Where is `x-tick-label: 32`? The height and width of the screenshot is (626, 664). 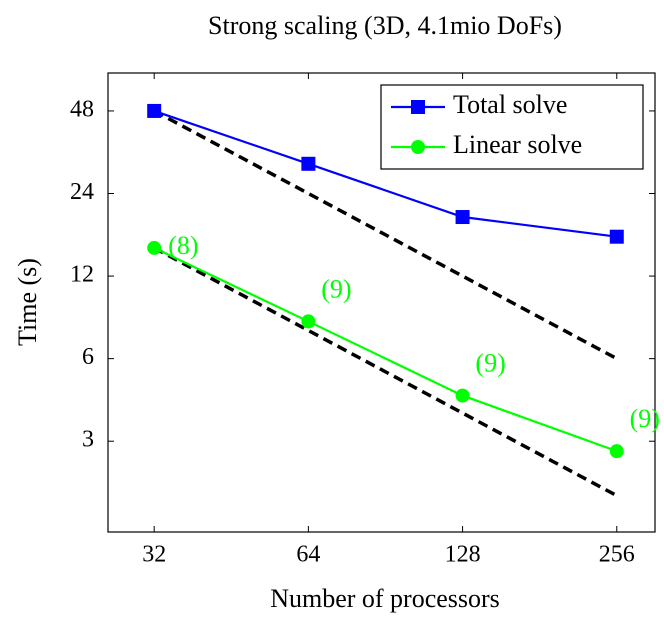
x-tick-label: 32 is located at coordinates (154, 555).